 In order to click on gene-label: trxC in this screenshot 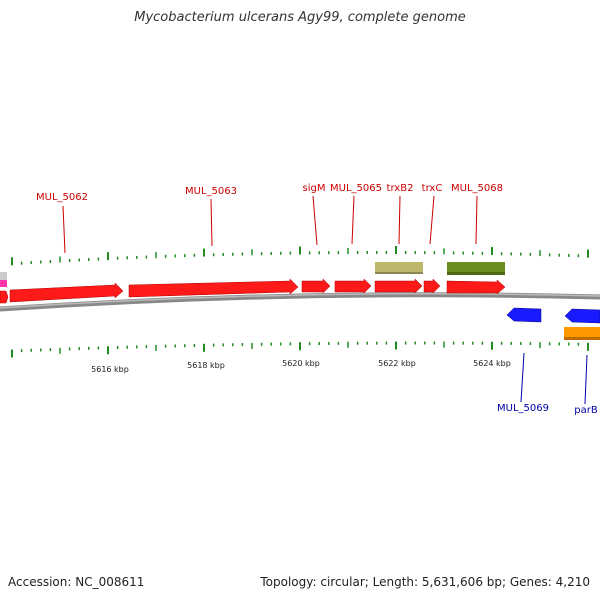, I will do `click(432, 188)`.